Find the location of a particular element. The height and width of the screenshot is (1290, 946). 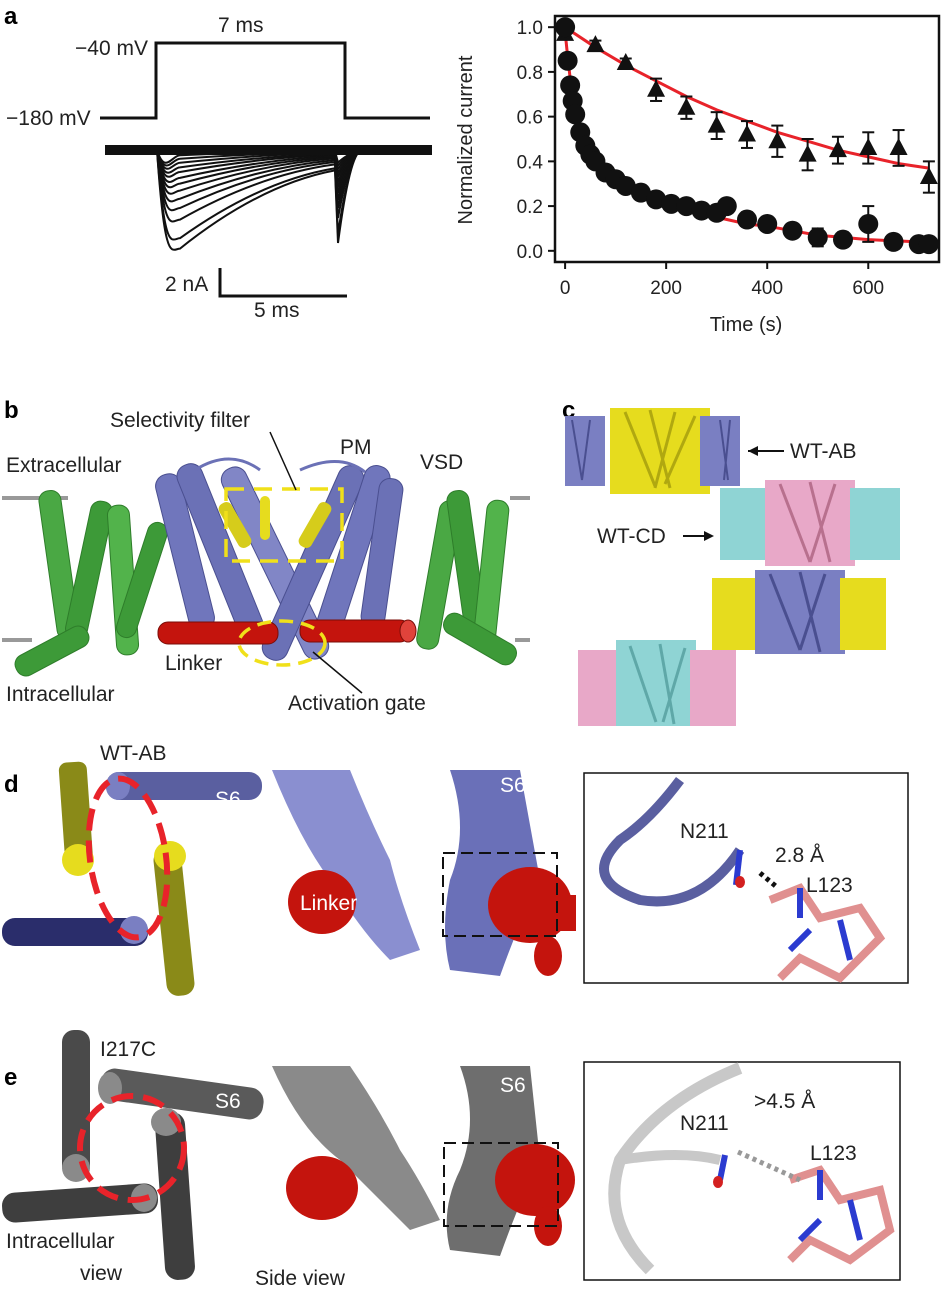

y-tick-label: 0.6 is located at coordinates (530, 118).